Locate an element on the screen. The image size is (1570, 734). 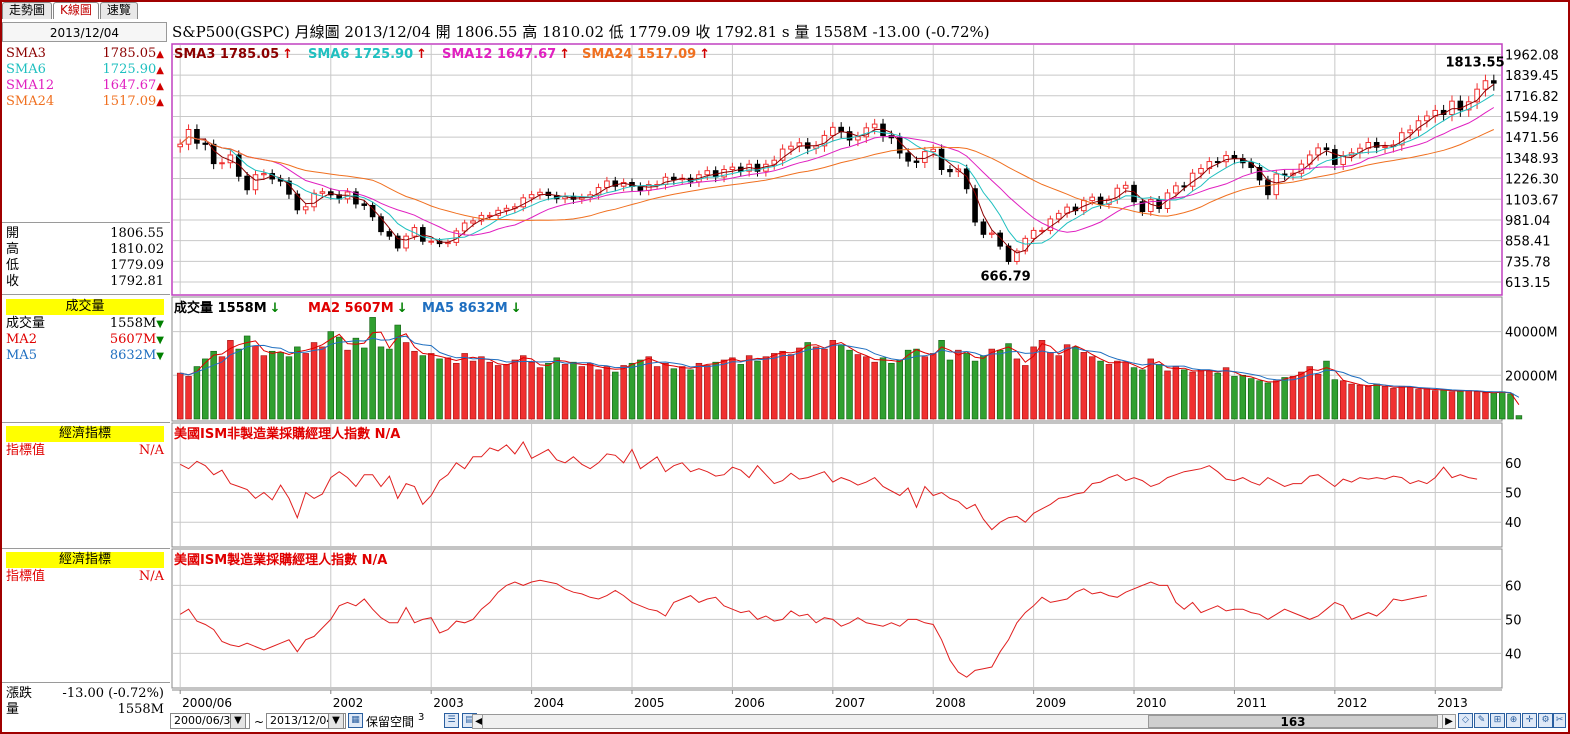
horizontal-scrollbar: 163 is located at coordinates (968, 721).